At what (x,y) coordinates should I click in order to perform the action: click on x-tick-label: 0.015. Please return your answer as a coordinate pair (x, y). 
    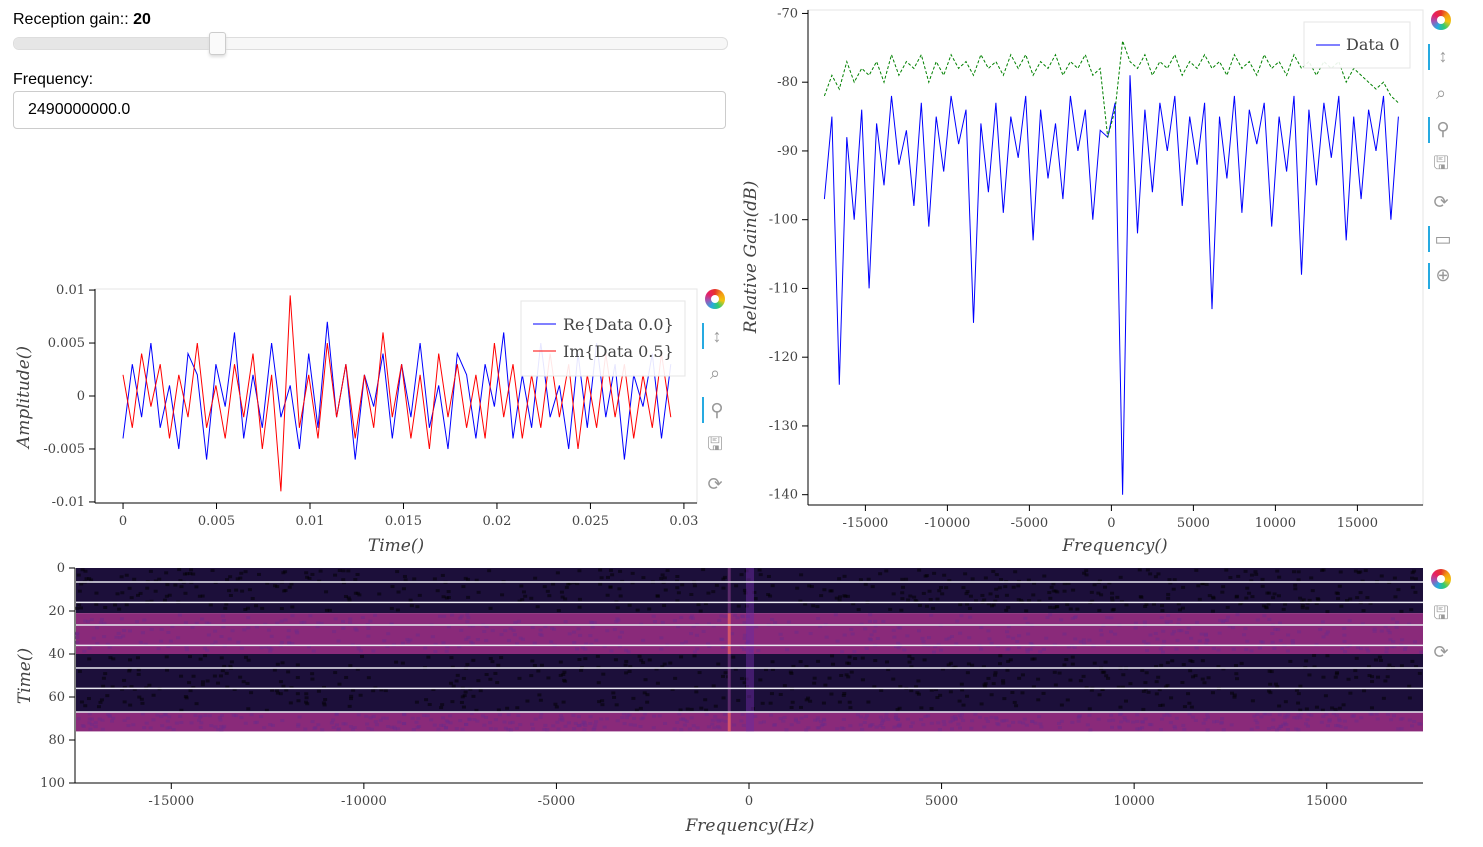
    Looking at the image, I should click on (403, 521).